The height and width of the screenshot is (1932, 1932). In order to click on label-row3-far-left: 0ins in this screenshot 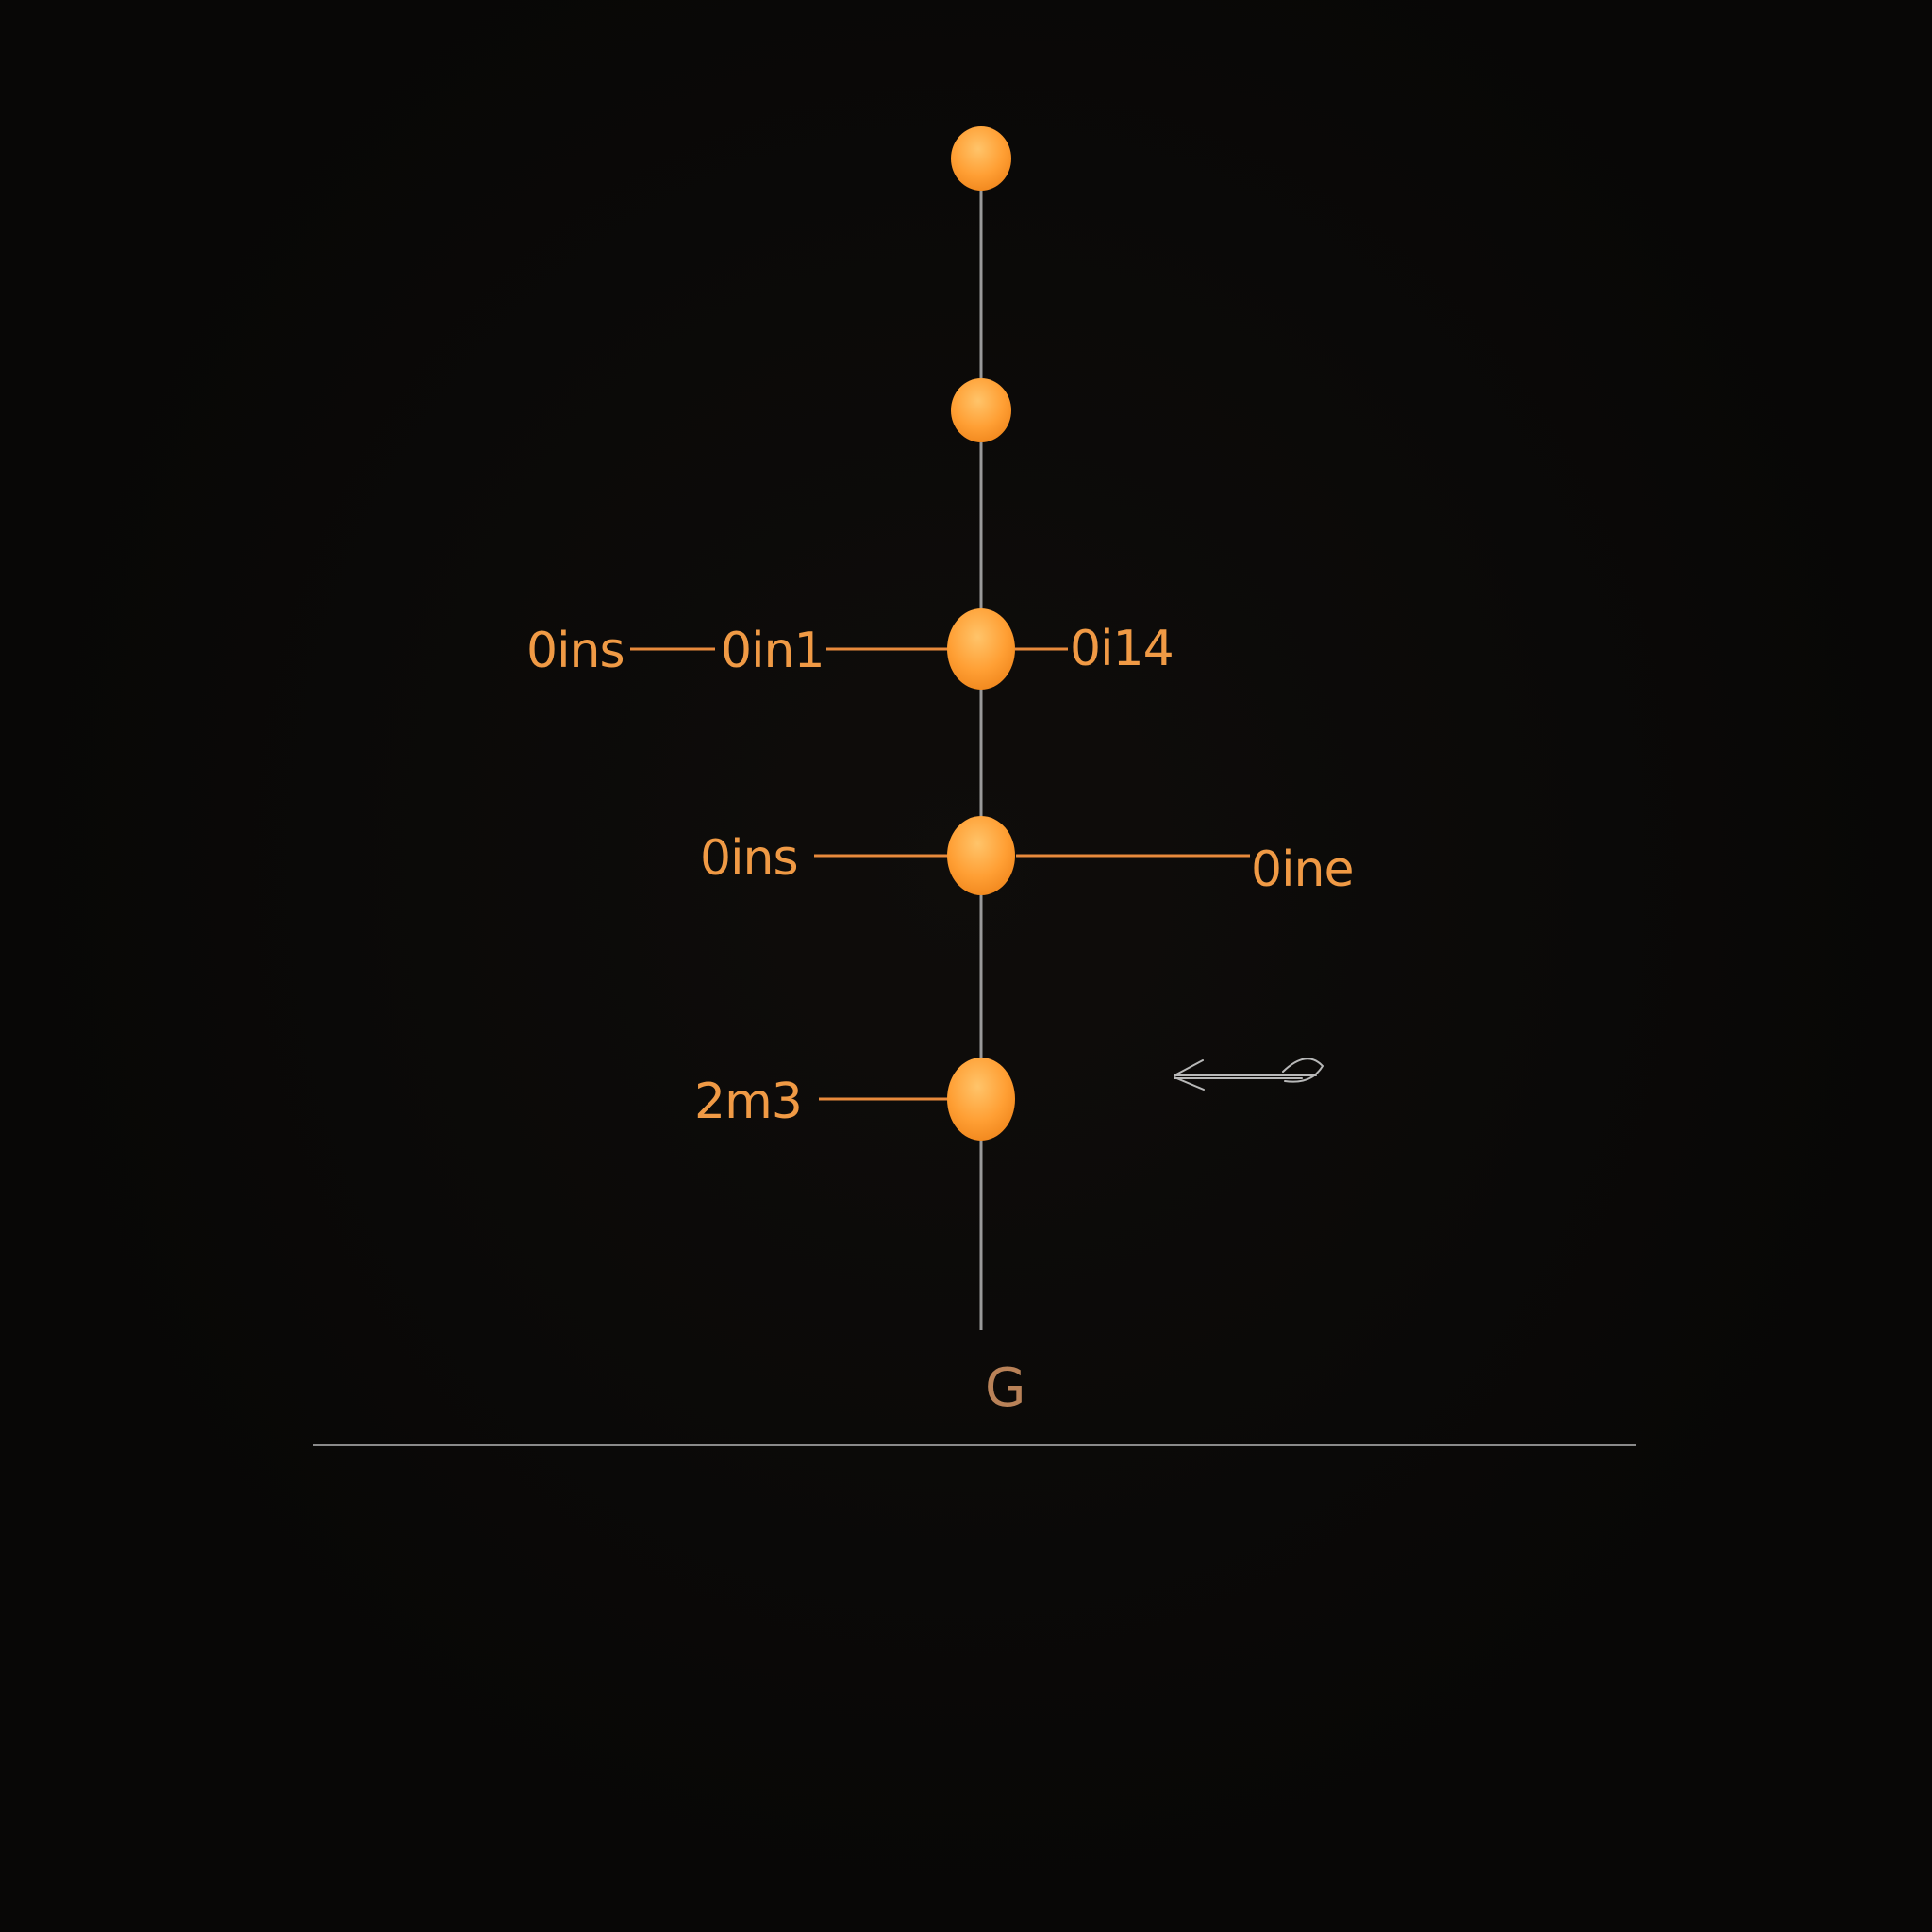, I will do `click(576, 651)`.